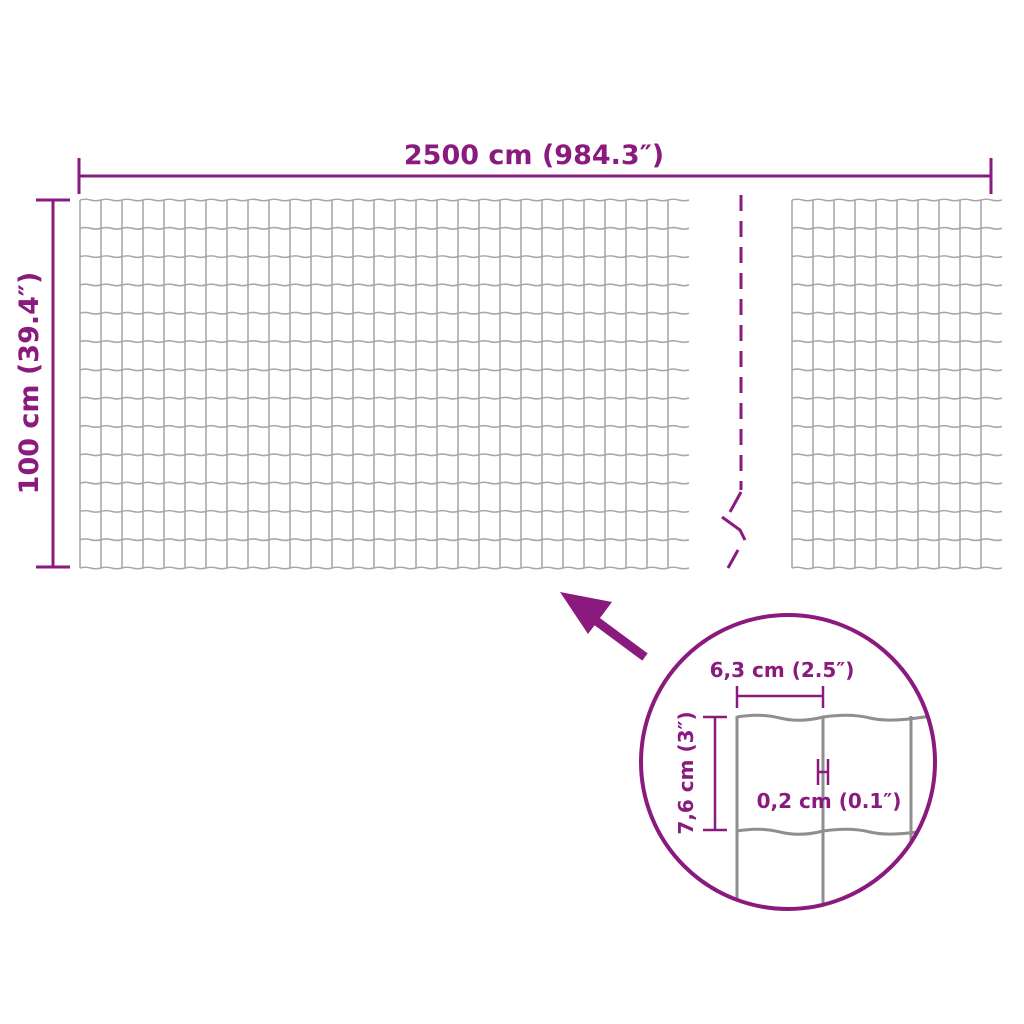 This screenshot has width=1024, height=1024. What do you see at coordinates (535, 176) in the screenshot?
I see `length-dimension` at bounding box center [535, 176].